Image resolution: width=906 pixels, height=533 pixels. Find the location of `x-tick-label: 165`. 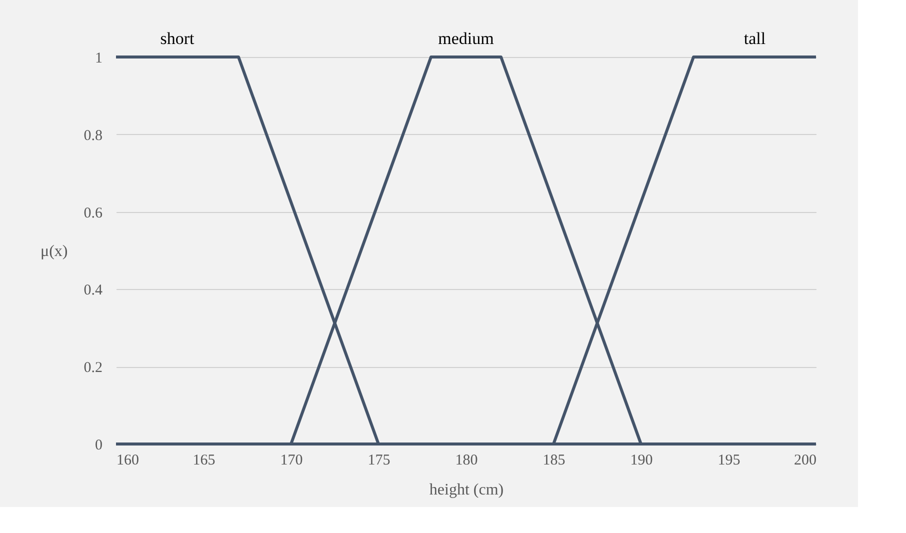

x-tick-label: 165 is located at coordinates (204, 460).